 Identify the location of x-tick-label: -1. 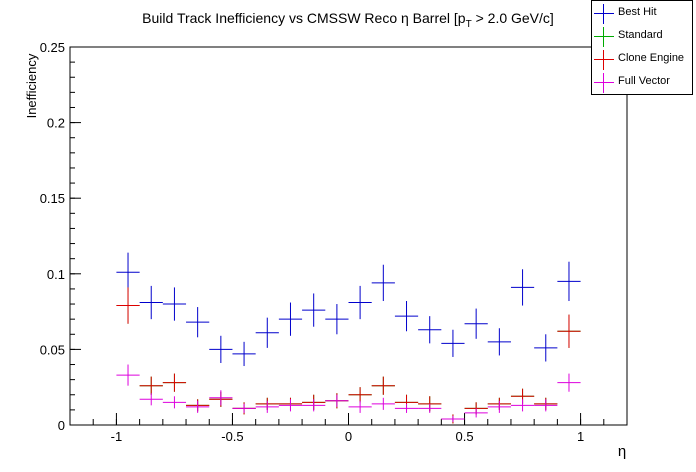
(117, 436).